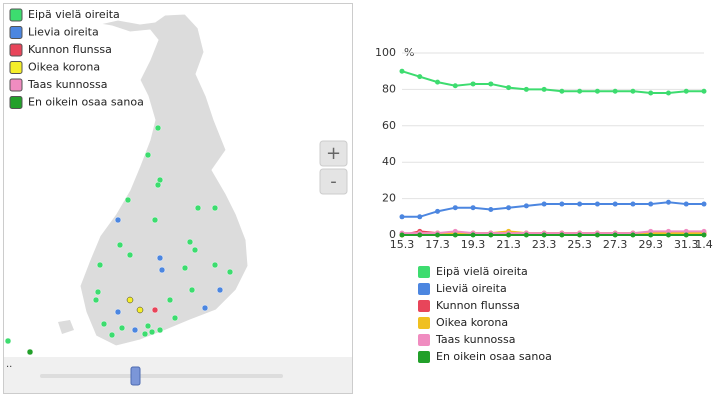 This screenshot has width=720, height=404. I want to click on zoom-in-button, so click(333, 153).